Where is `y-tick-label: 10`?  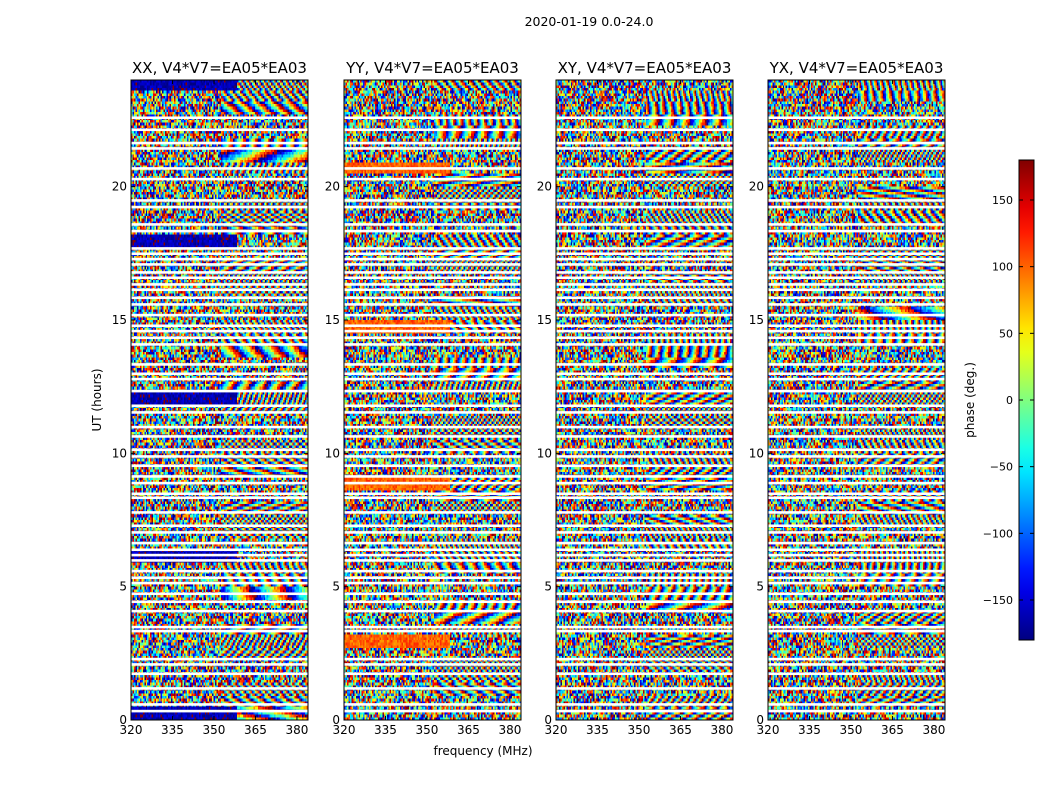 y-tick-label: 10 is located at coordinates (544, 453).